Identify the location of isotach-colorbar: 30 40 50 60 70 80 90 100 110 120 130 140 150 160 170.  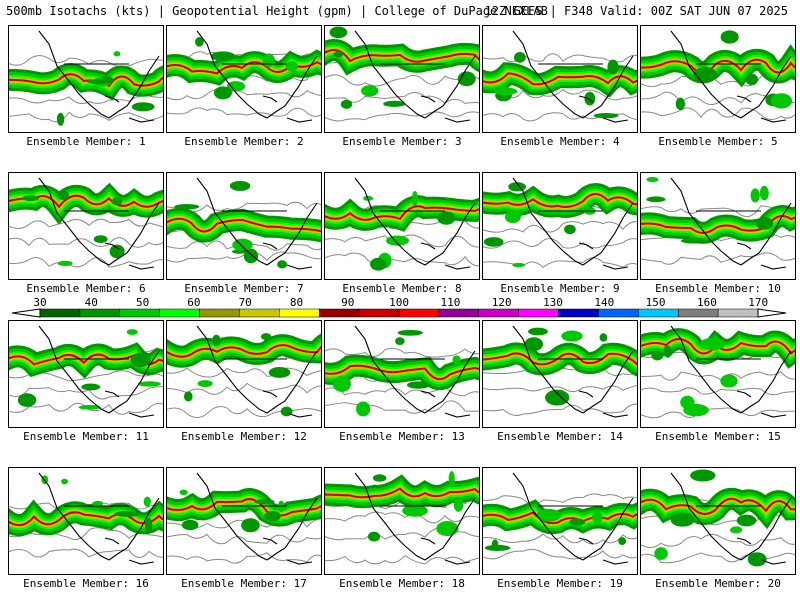
(400, 308).